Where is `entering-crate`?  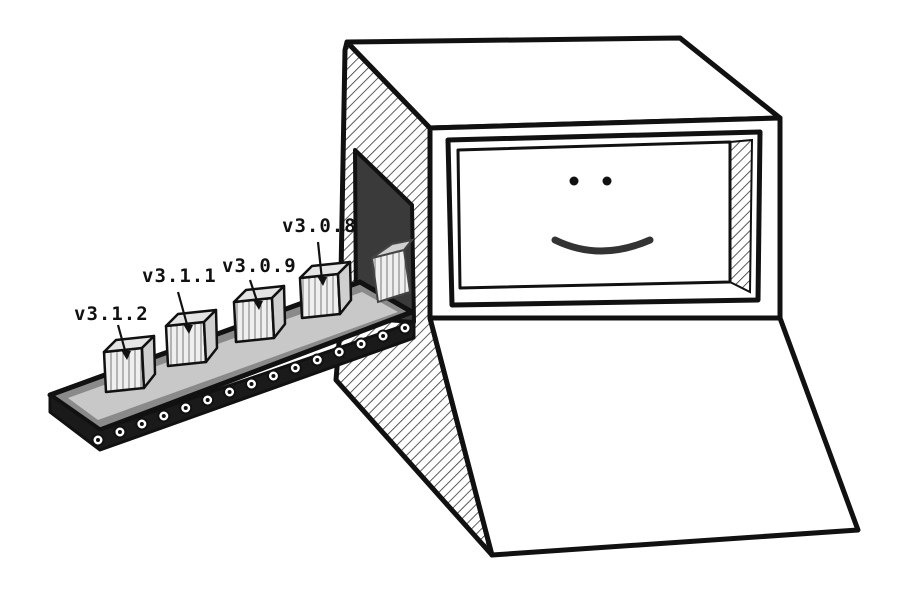
entering-crate is located at coordinates (392, 271).